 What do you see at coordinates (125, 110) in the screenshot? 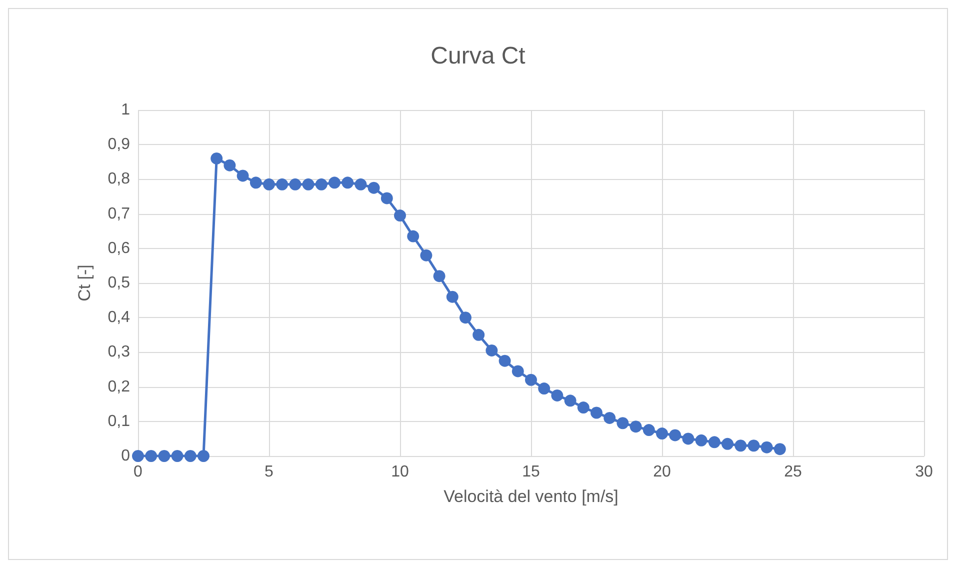
I see `y-tick-label: 1` at bounding box center [125, 110].